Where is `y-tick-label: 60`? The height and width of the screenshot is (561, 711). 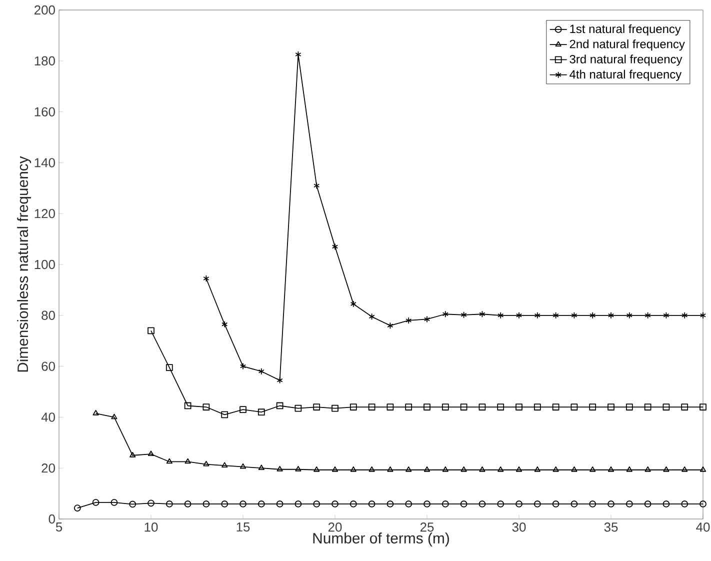 y-tick-label: 60 is located at coordinates (48, 366).